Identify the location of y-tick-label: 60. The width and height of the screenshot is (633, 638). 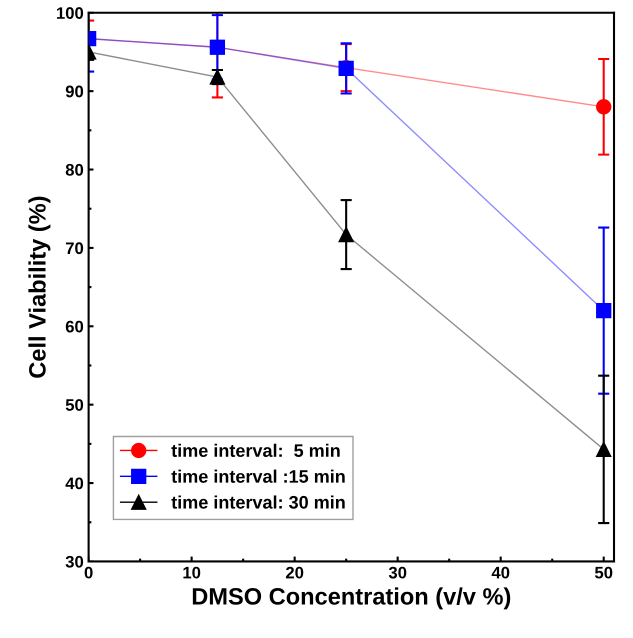
(75, 326).